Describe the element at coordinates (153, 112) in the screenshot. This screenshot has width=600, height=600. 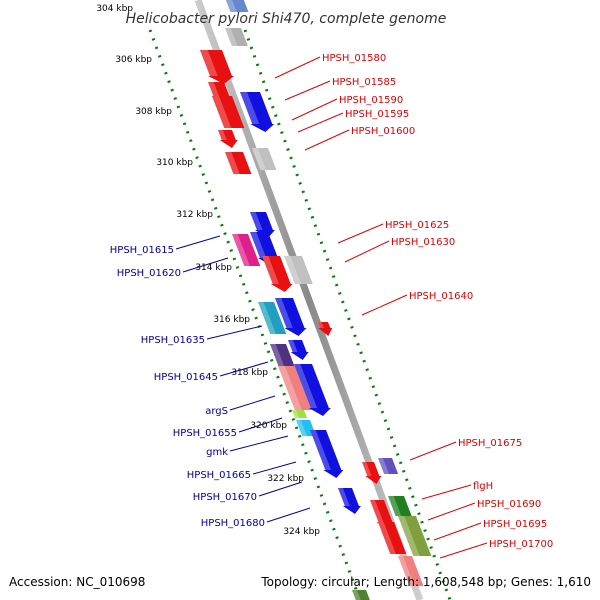
I see `kbp-tick-label: 308 kbp` at that location.